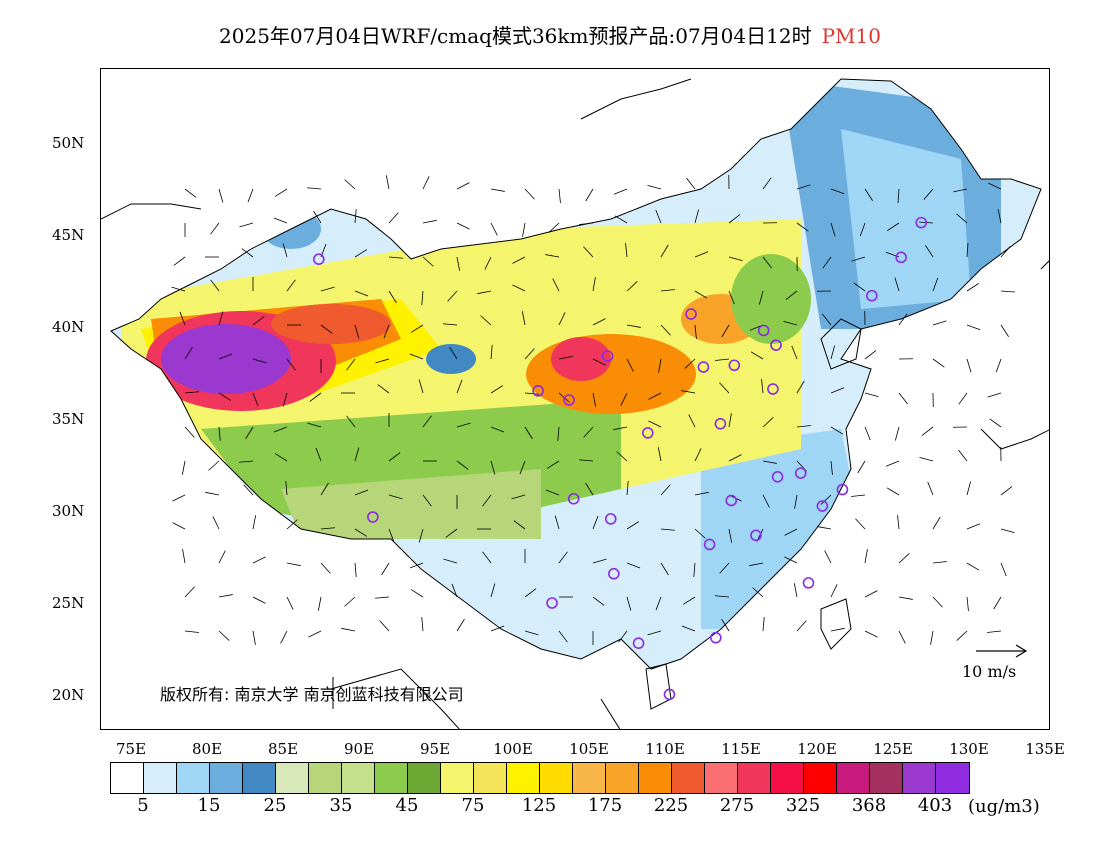 The height and width of the screenshot is (850, 1100). I want to click on lat-40n: 40N, so click(68, 327).